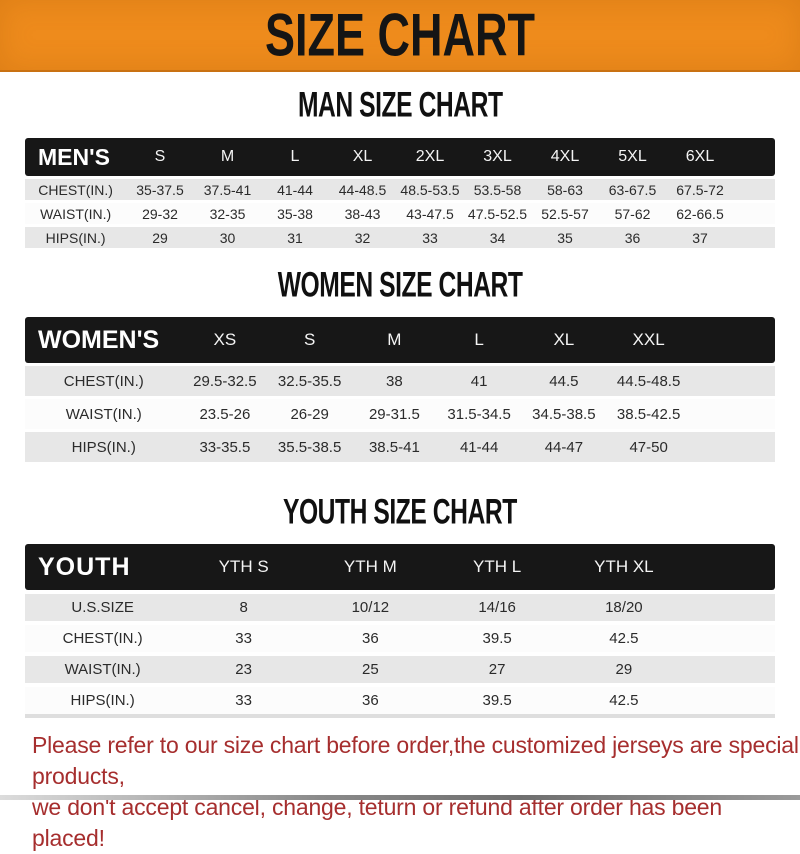 The width and height of the screenshot is (800, 854). I want to click on size-value: 47-50, so click(648, 445).